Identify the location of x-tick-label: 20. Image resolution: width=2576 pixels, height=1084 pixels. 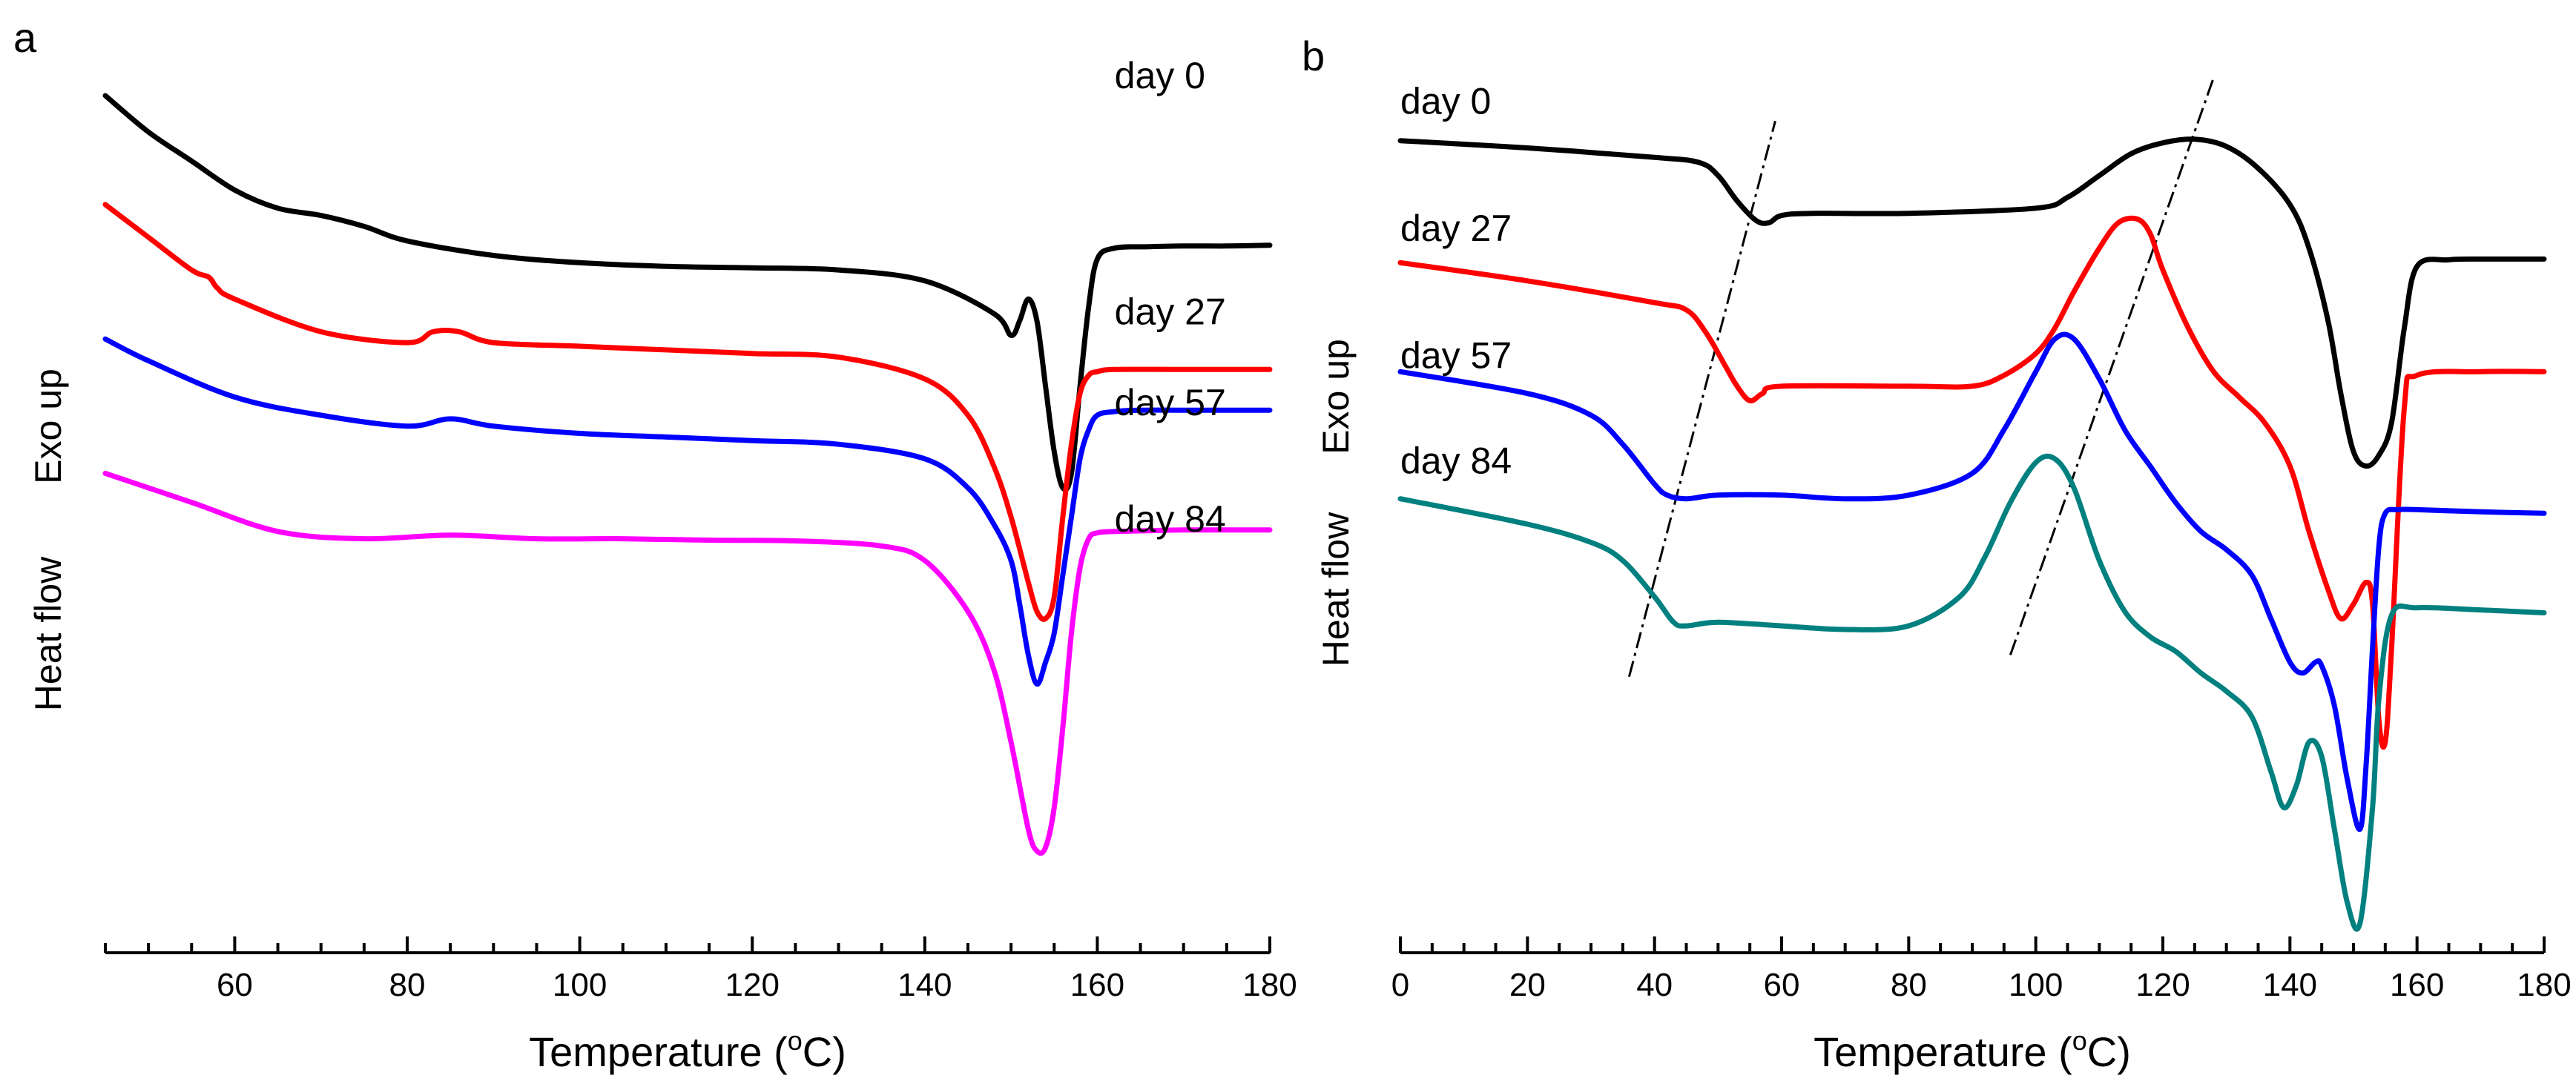
(1528, 985).